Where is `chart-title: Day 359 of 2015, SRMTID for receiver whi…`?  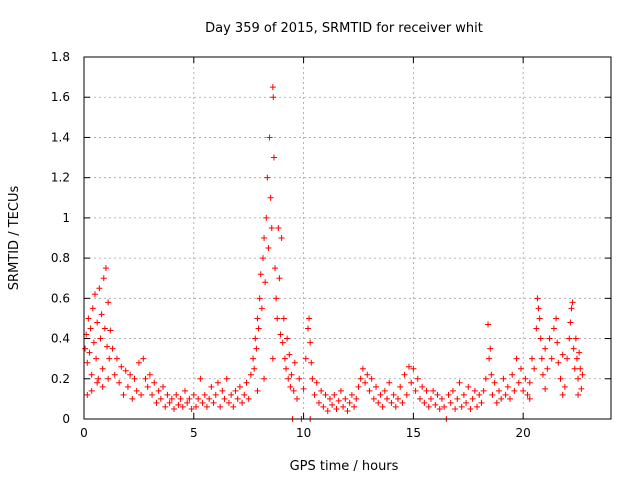 chart-title: Day 359 of 2015, SRMTID for receiver whi… is located at coordinates (344, 28).